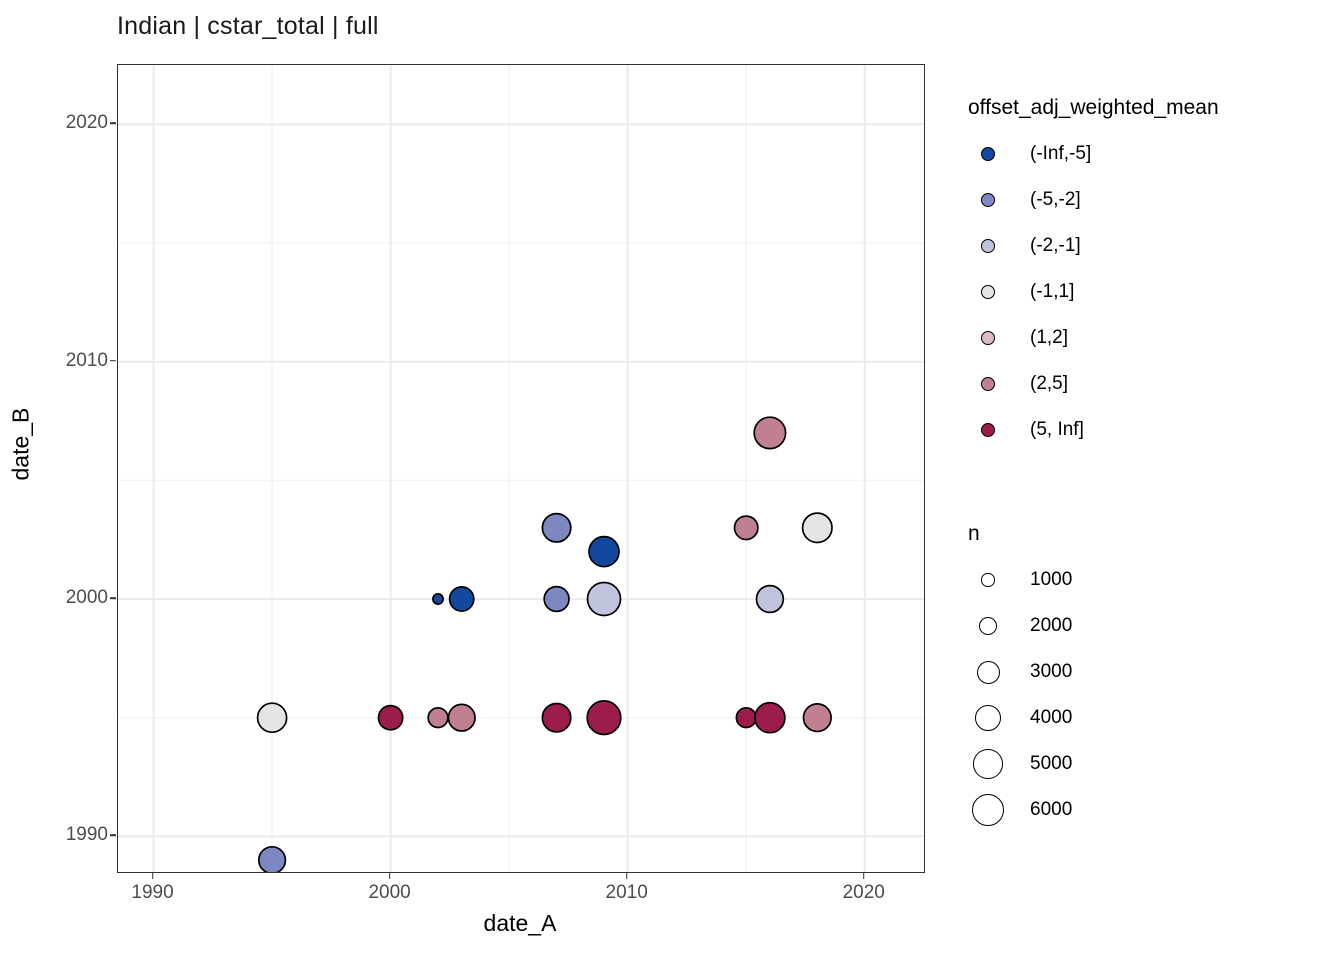  Describe the element at coordinates (1061, 153) in the screenshot. I see `color-legend-label: (-Inf,-5]` at that location.